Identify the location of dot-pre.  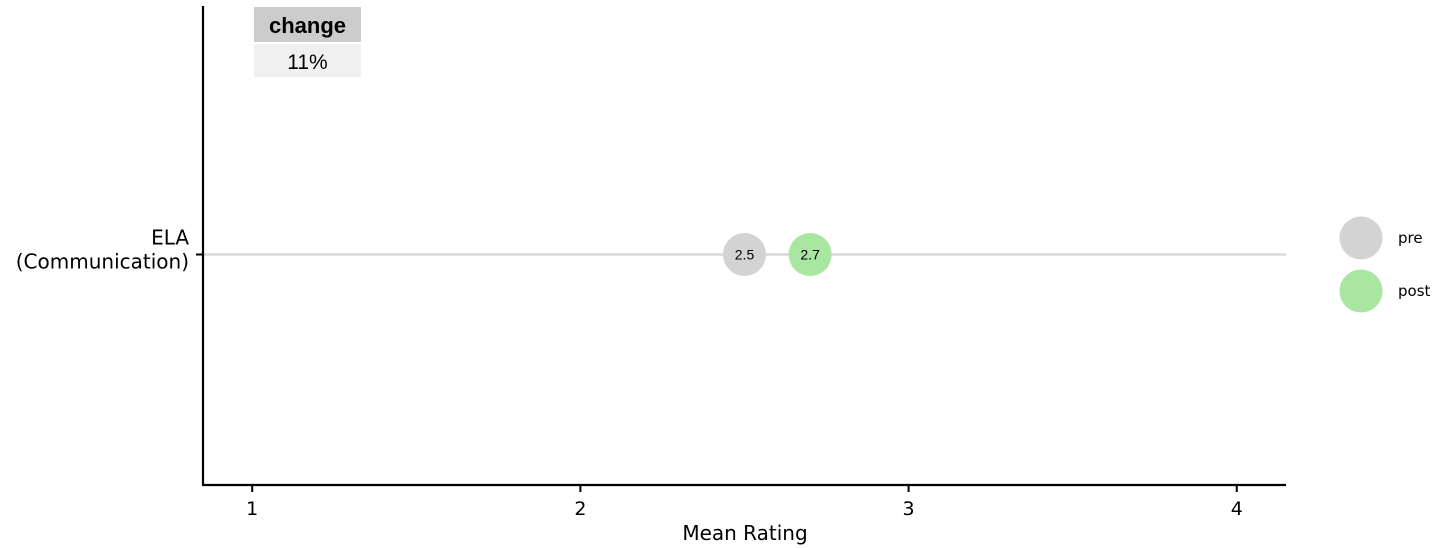
(744, 254).